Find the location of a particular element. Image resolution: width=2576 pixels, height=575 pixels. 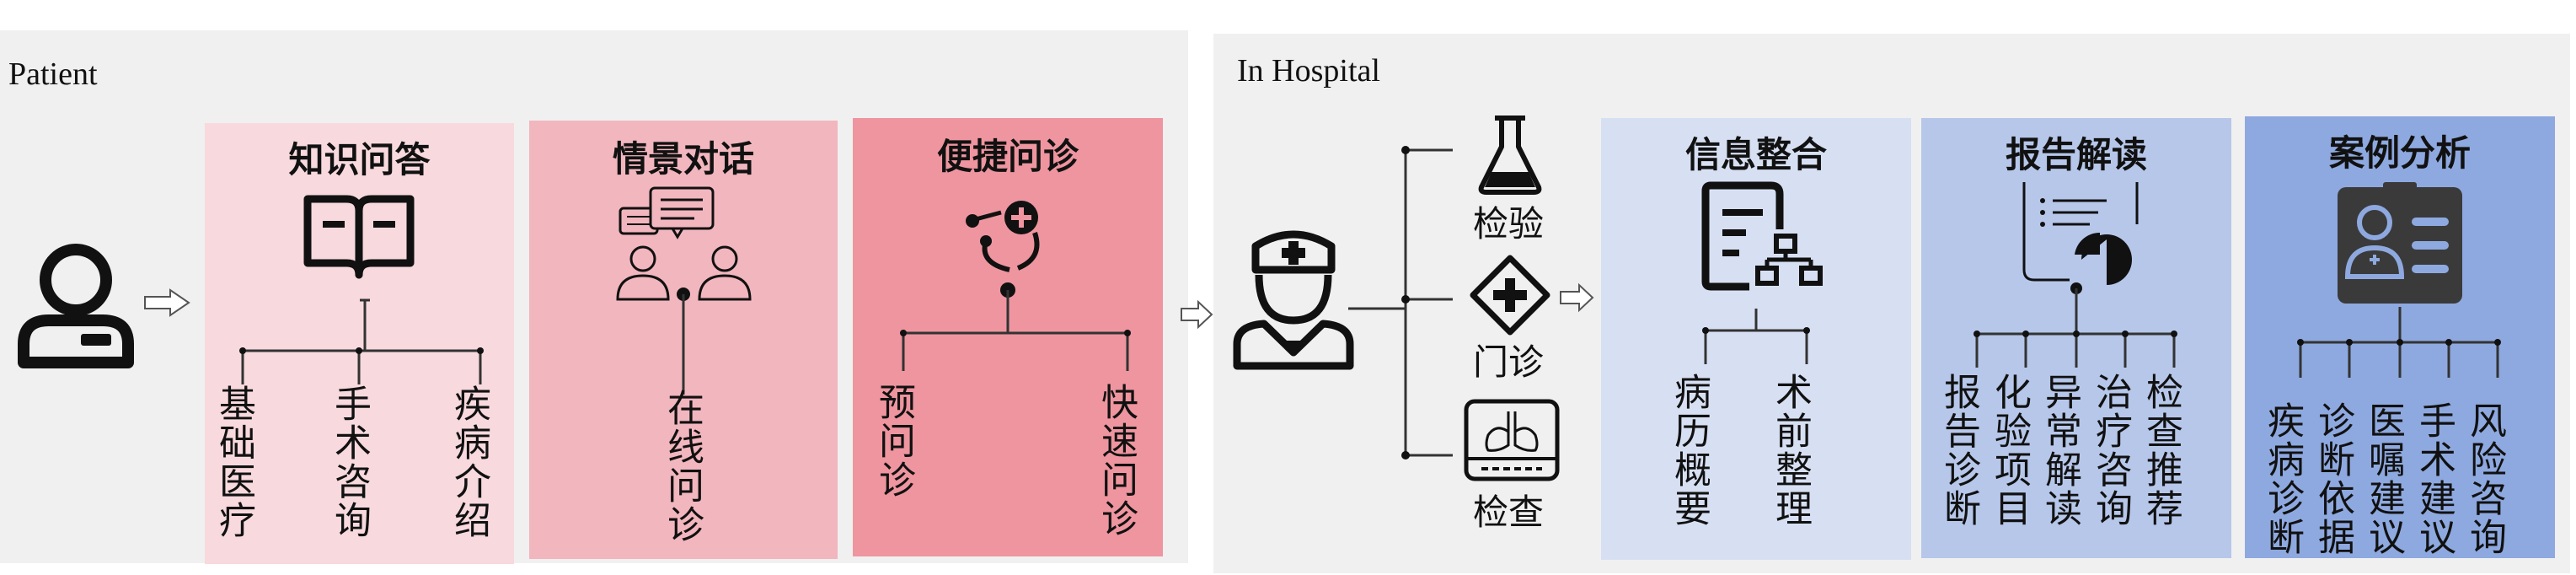

lungs-icon is located at coordinates (1512, 440).